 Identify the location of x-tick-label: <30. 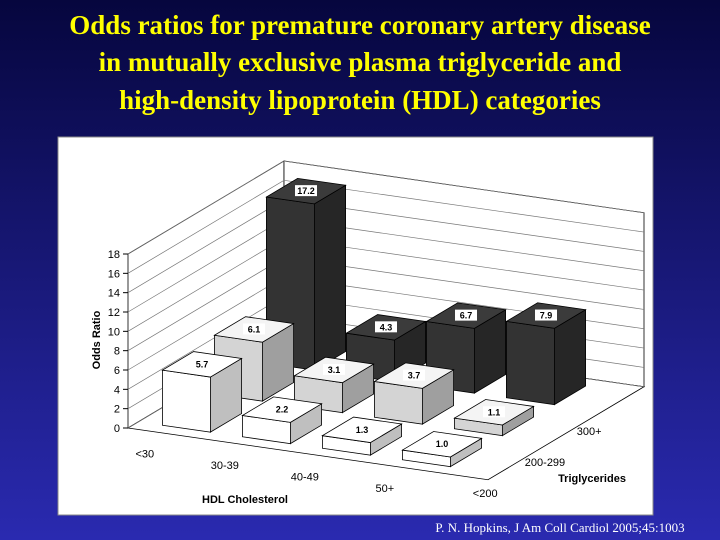
(144, 455).